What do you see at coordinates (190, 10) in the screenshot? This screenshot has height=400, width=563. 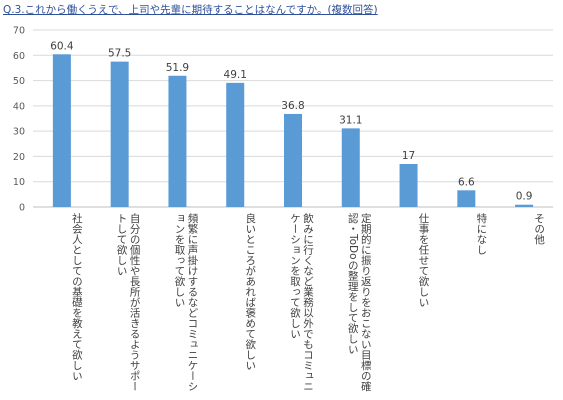 I see `chart-title: Q.3.これから働くうえで、上司や先輩に期待することはなんですか。(複数回答)` at bounding box center [190, 10].